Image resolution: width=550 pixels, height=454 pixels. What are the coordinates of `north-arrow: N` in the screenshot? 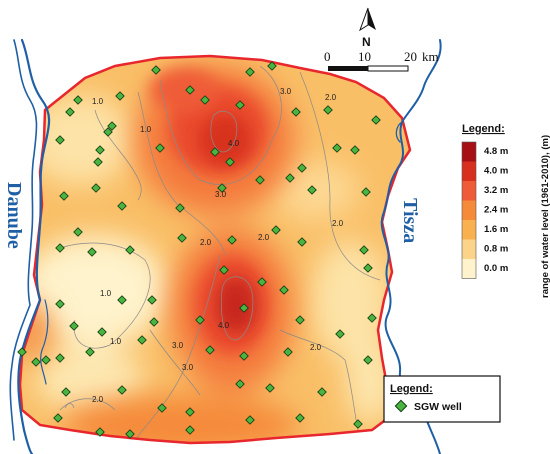 It's located at (367, 28).